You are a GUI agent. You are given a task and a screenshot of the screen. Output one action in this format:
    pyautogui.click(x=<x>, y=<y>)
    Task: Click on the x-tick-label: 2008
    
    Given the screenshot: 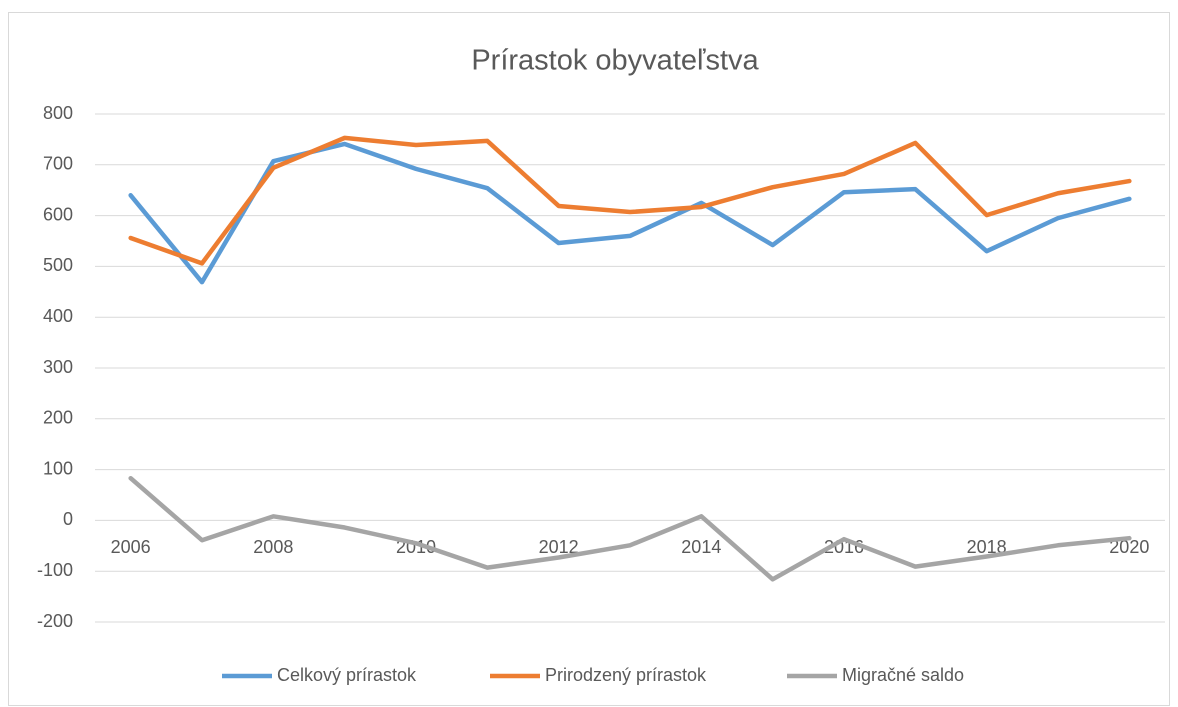 What is the action you would take?
    pyautogui.click(x=273, y=547)
    